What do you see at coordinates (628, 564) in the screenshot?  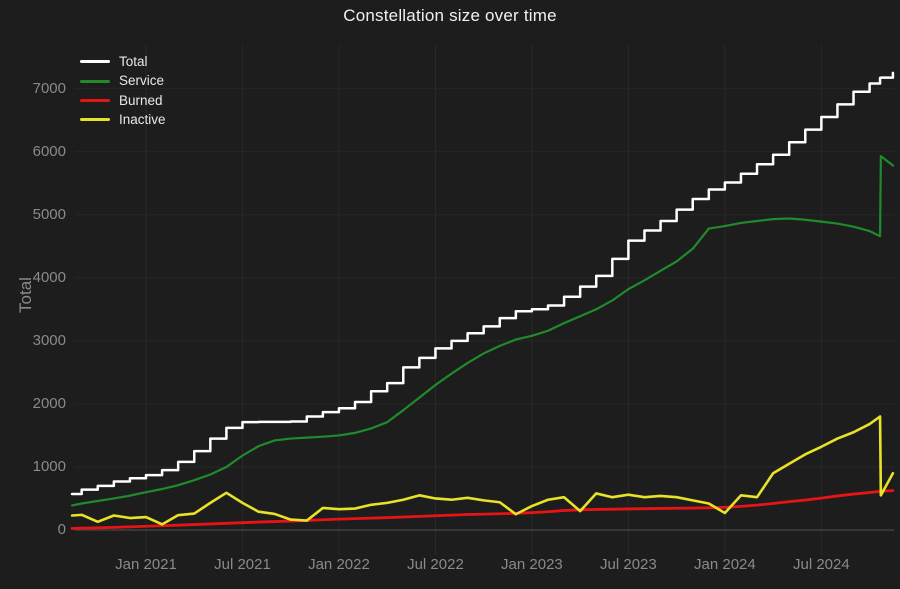 I see `x-tick-label: Jul 2023` at bounding box center [628, 564].